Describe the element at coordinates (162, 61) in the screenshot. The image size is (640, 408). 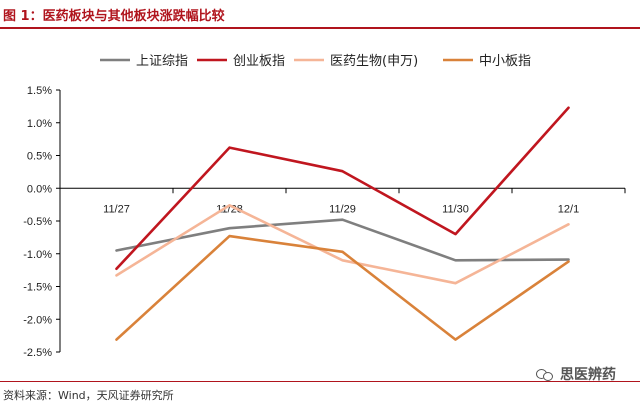
I see `legend-label: 上证综指` at that location.